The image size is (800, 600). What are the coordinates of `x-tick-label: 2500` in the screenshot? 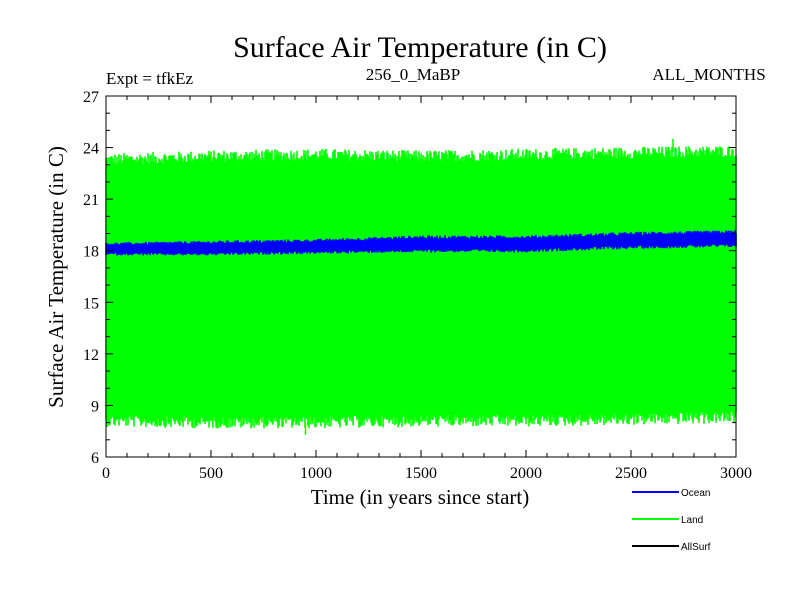 It's located at (631, 473).